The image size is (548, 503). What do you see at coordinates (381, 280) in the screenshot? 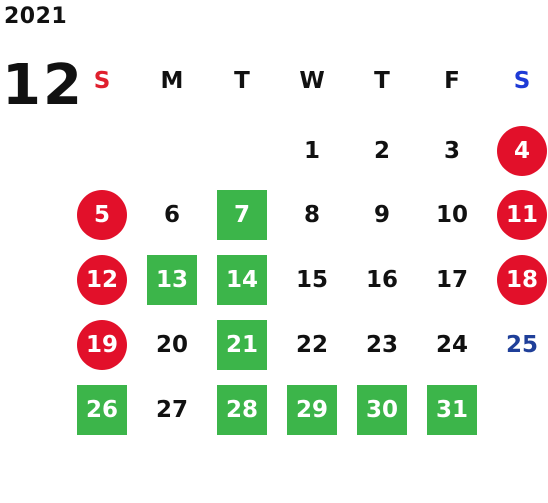
I see `calendar-day-16: 16` at bounding box center [381, 280].